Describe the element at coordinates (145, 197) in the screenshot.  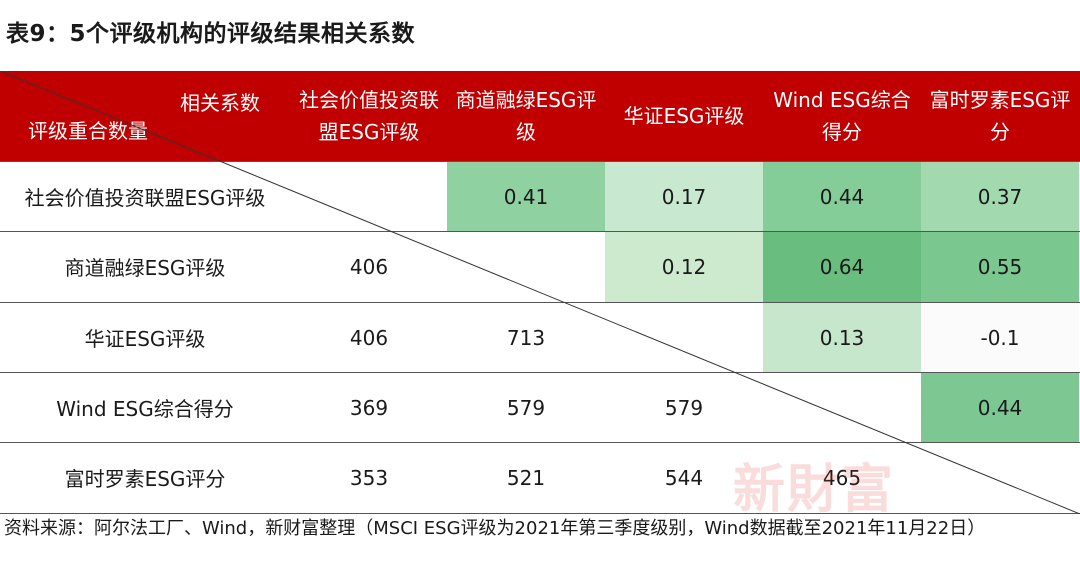
I see `row-label: 社会价值投资联盟ESG评级` at that location.